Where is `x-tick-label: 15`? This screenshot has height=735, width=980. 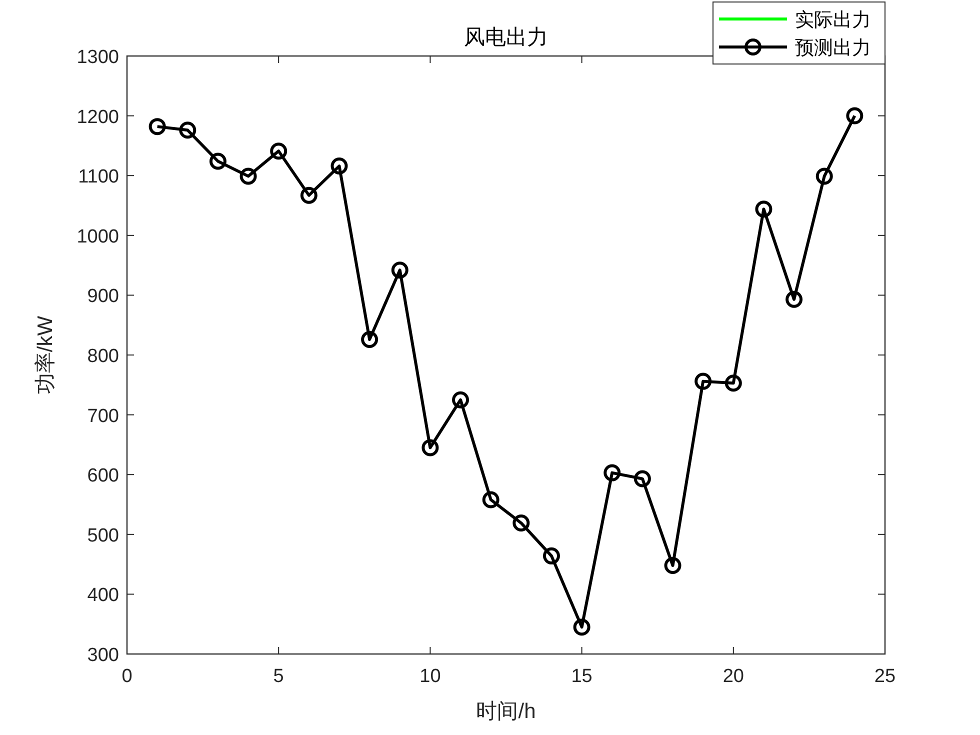
x-tick-label: 15 is located at coordinates (581, 676).